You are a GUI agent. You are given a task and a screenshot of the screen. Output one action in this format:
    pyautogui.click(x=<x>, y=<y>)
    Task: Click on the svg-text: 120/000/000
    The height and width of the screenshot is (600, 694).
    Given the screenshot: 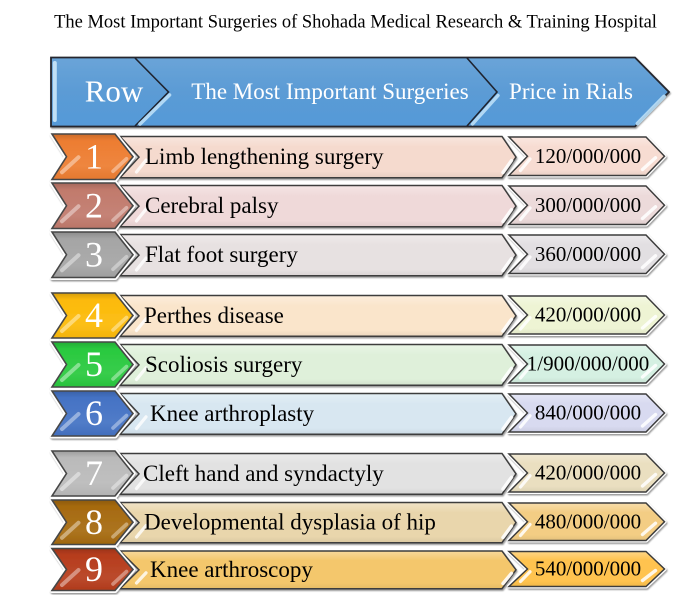 What is the action you would take?
    pyautogui.click(x=588, y=156)
    